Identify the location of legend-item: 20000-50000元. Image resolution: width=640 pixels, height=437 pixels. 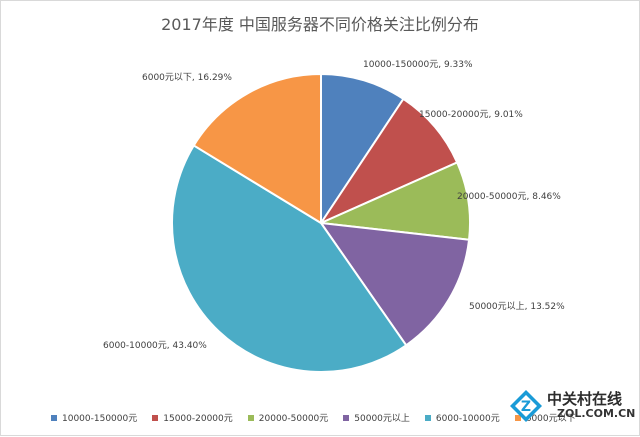
(288, 417).